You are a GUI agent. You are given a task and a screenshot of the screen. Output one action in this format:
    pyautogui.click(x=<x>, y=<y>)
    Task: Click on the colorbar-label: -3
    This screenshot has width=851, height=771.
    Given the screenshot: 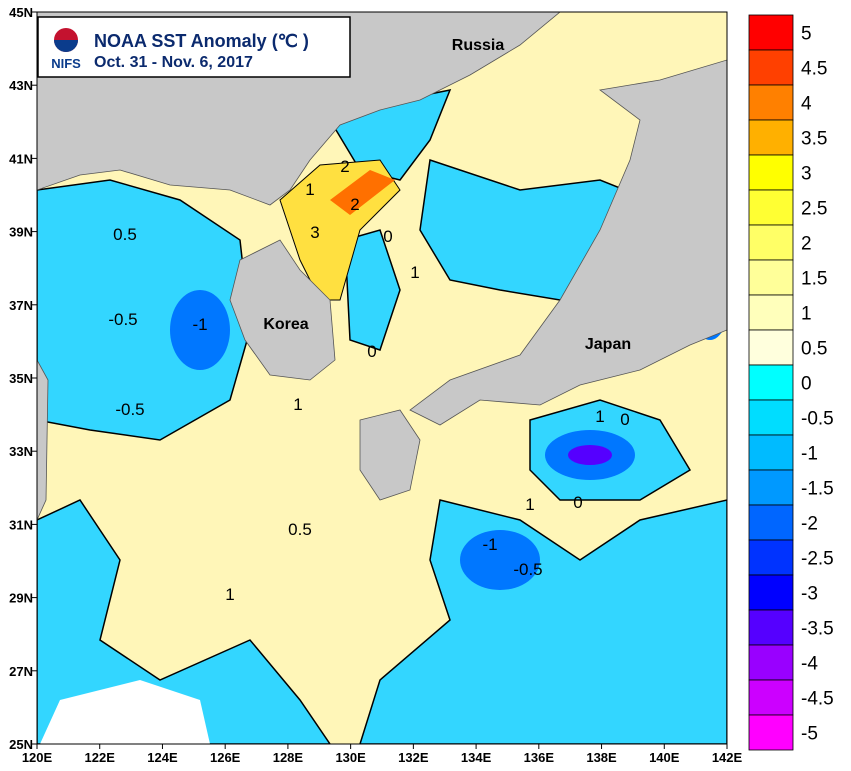 What is the action you would take?
    pyautogui.click(x=809, y=594)
    